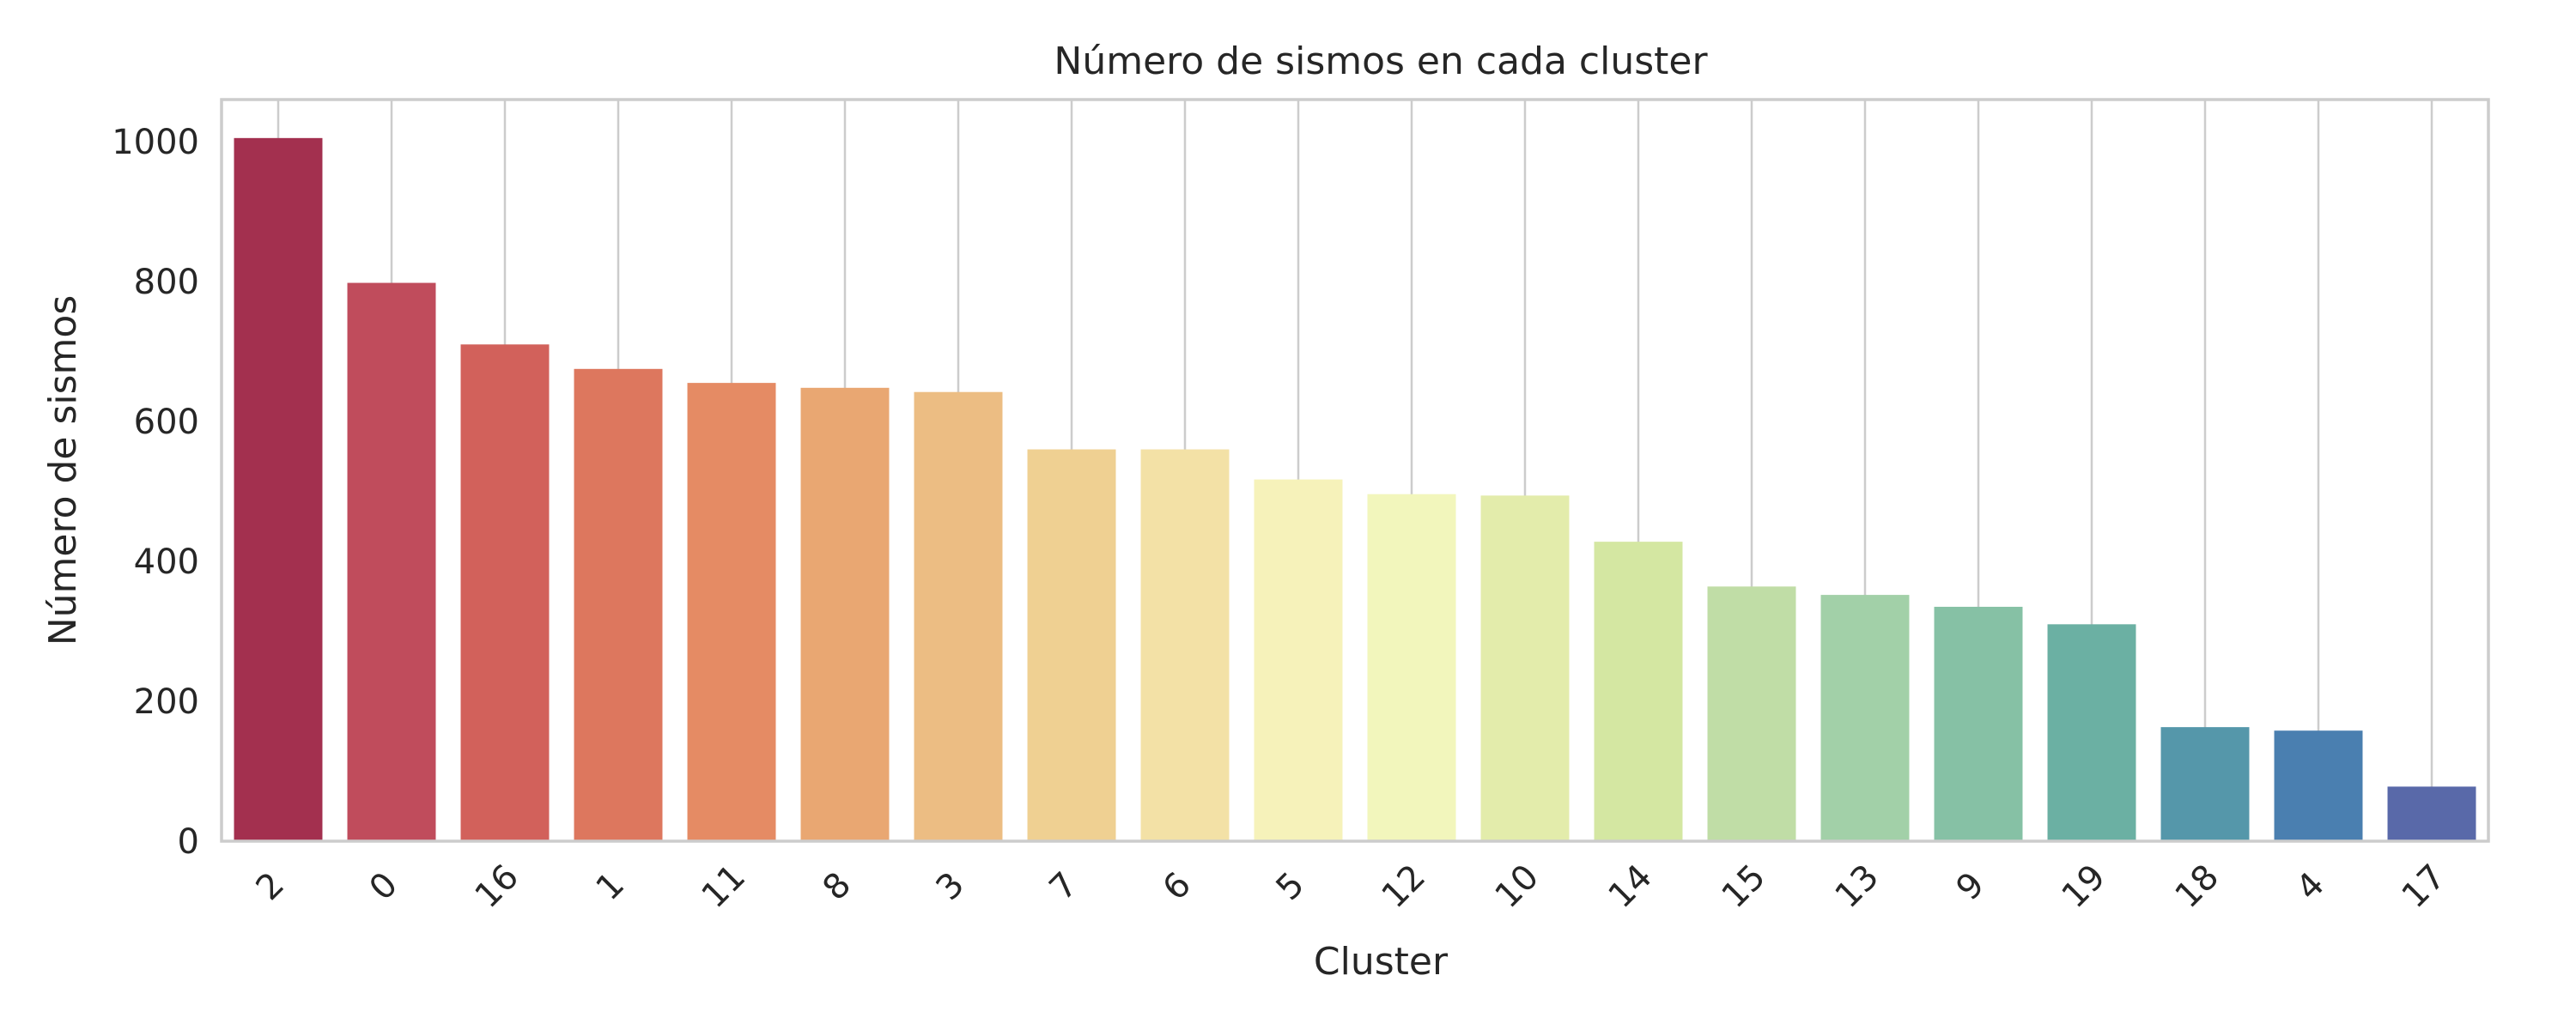  What do you see at coordinates (497, 887) in the screenshot?
I see `x-tick-label: 16` at bounding box center [497, 887].